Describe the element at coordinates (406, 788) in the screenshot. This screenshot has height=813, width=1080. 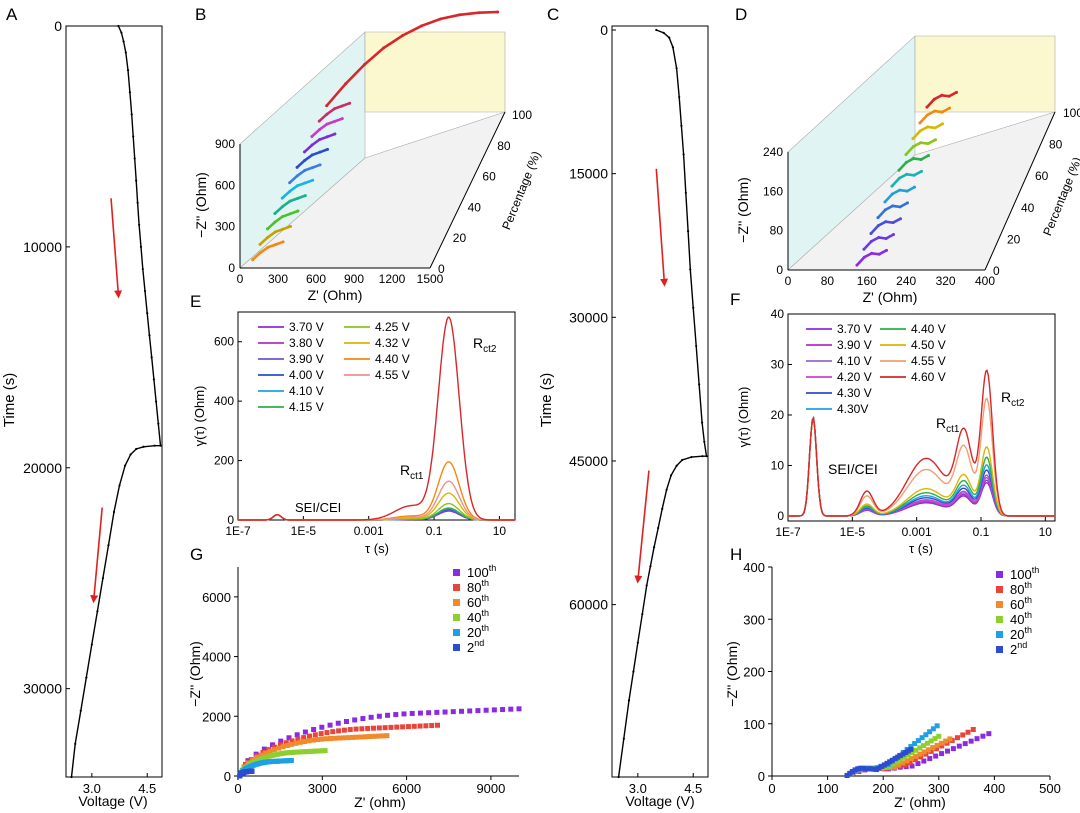
I see `x-tick-label: 6000` at that location.